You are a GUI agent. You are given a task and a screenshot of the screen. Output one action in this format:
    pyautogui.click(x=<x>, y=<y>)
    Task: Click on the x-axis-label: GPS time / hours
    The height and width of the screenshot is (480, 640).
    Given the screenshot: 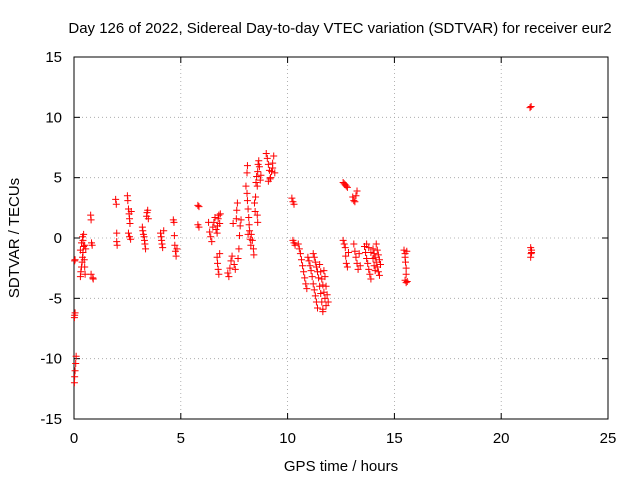 What is the action you would take?
    pyautogui.click(x=341, y=466)
    